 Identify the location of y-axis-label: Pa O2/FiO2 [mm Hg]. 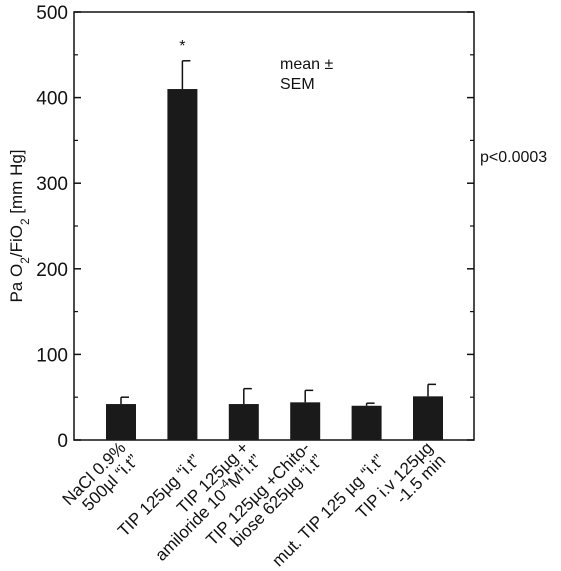
(19, 225).